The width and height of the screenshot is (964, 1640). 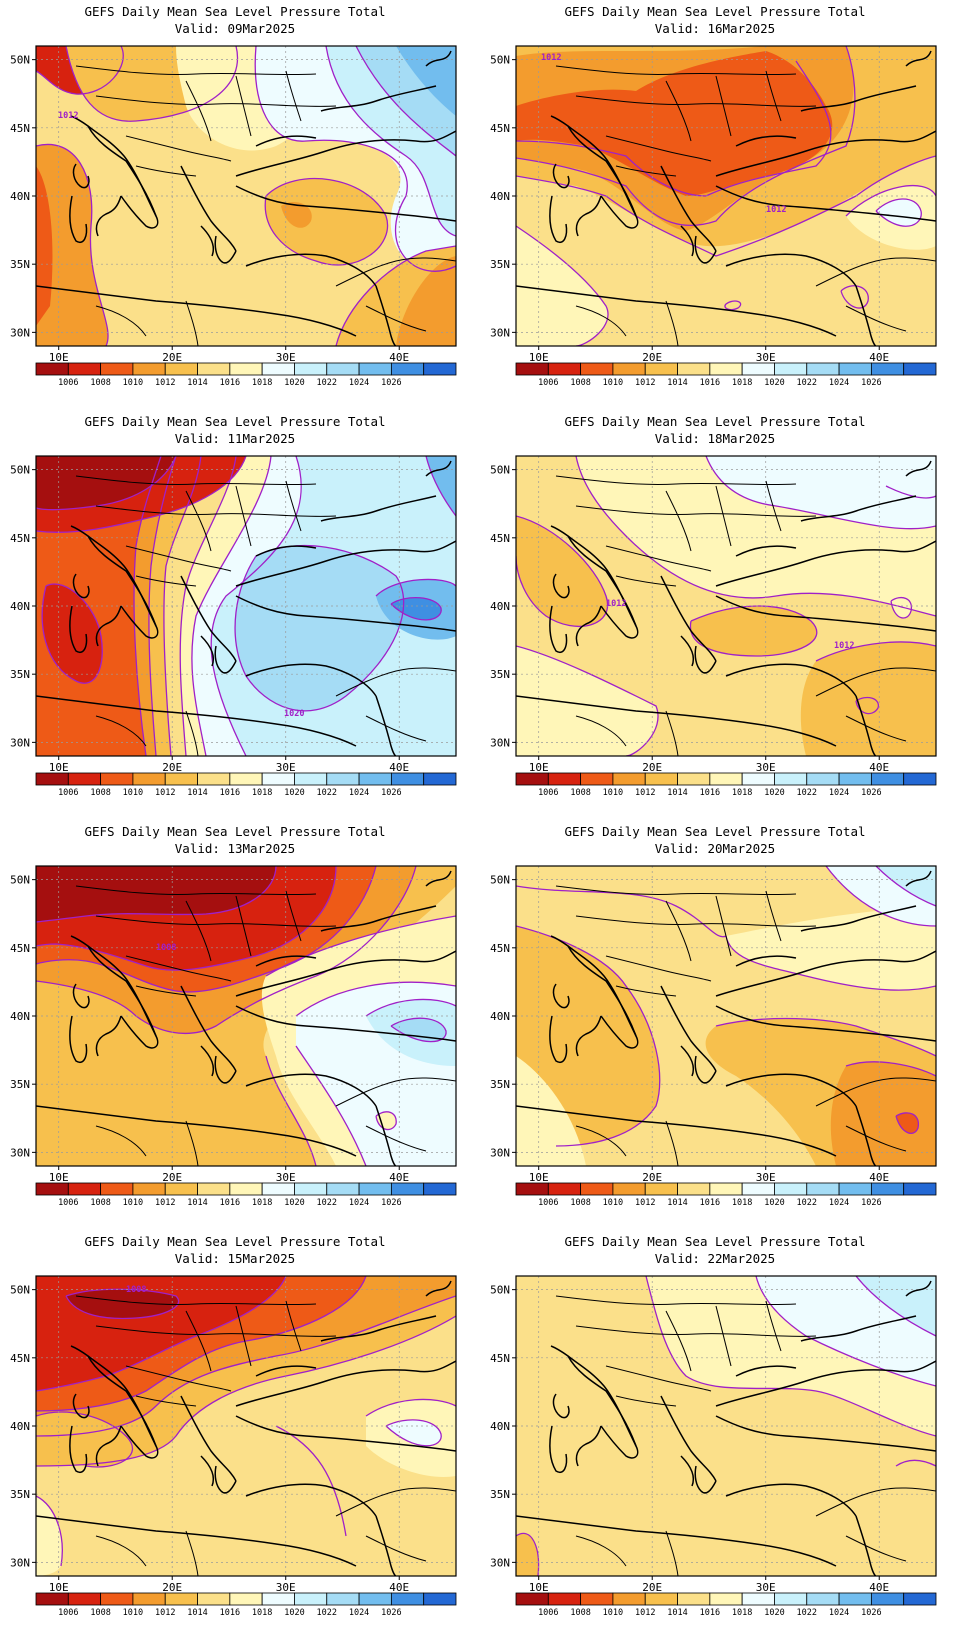 I want to click on panel-title: GEFS Daily Mean Sea Level Pressure Total, so click(x=715, y=1241).